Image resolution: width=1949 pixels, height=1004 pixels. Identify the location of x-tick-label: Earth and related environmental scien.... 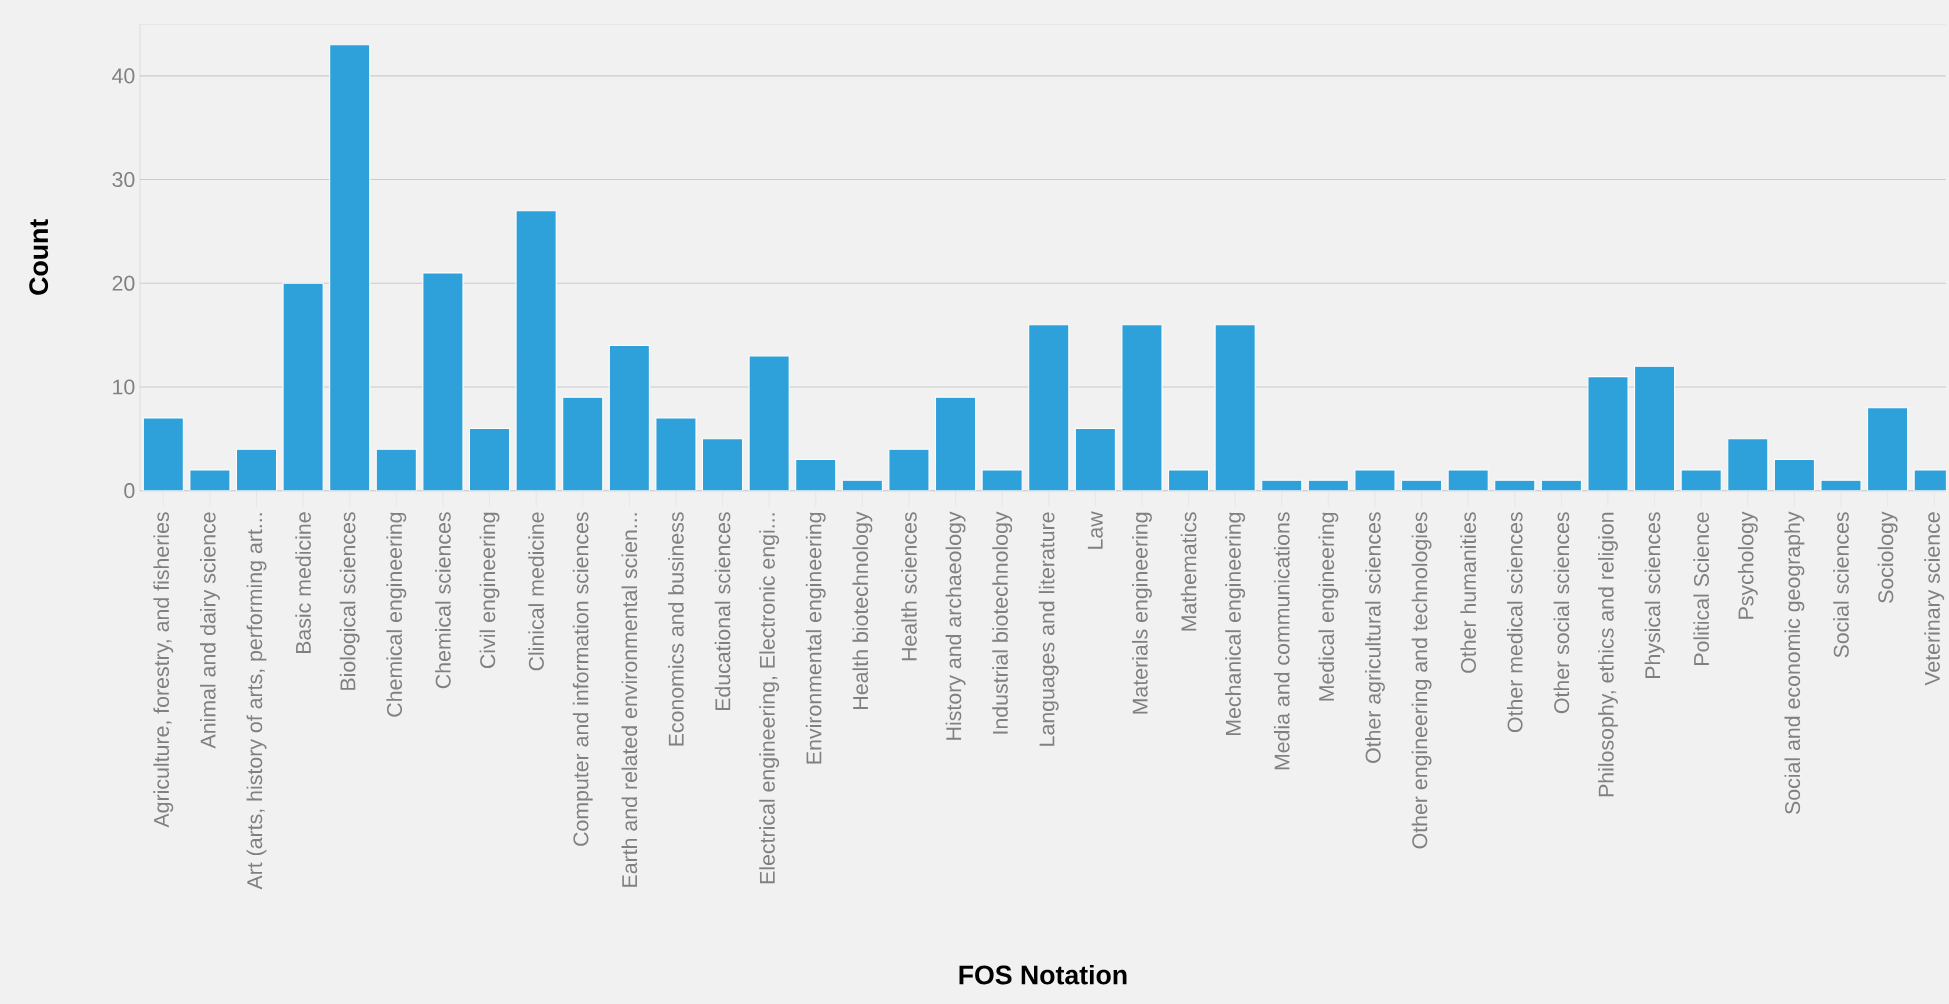
(629, 700).